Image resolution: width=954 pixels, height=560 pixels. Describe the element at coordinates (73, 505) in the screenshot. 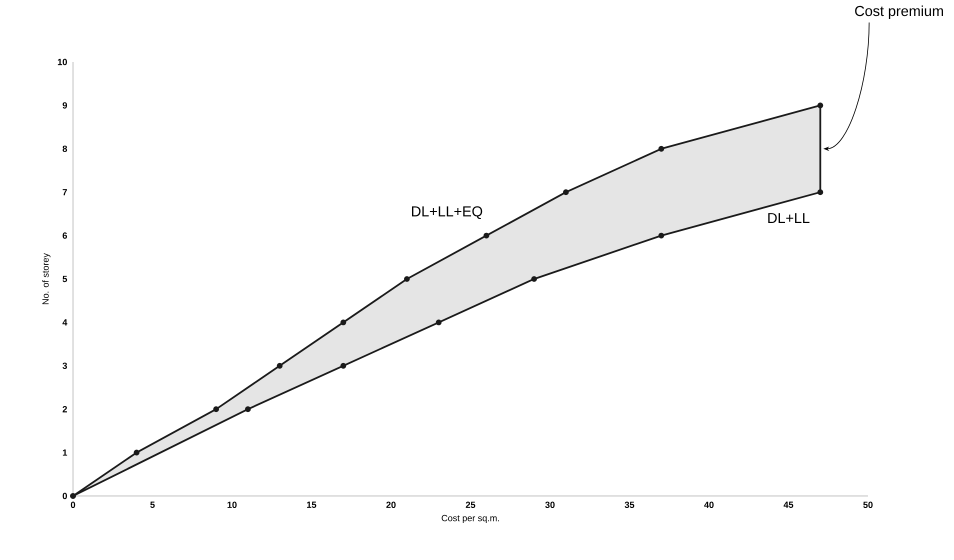

I see `x-tick-label: 0` at that location.